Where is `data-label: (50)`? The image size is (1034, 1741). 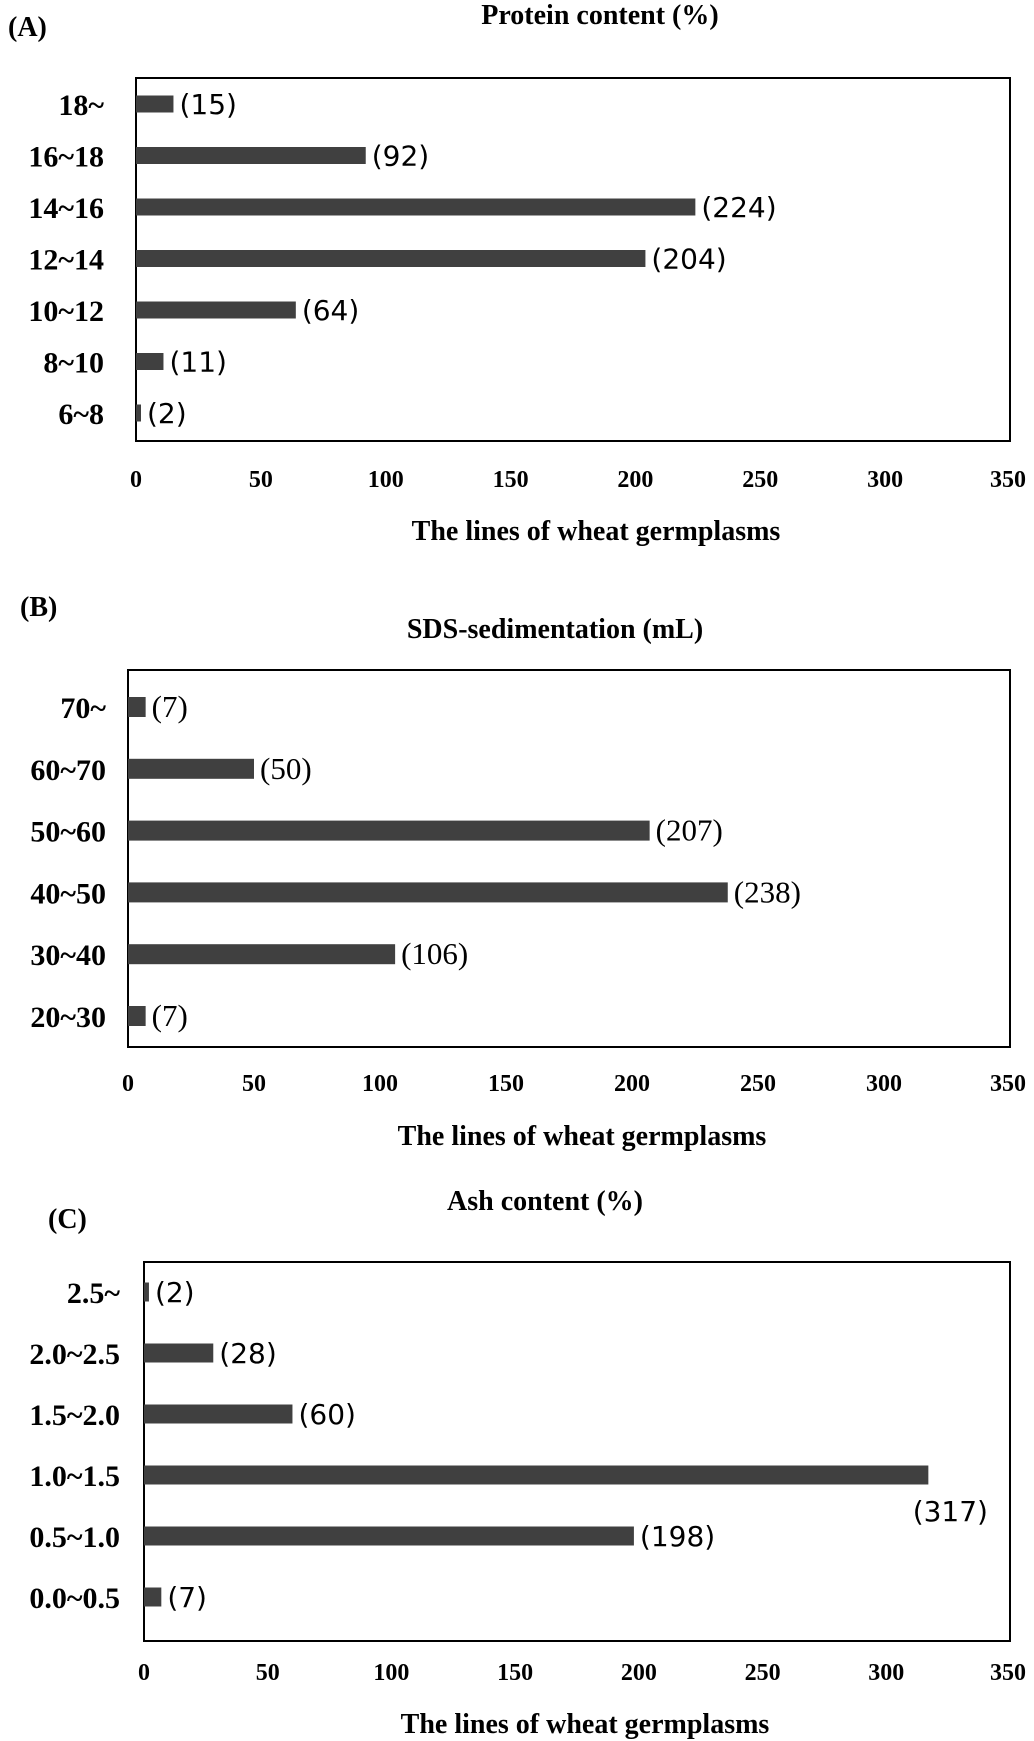 data-label: (50) is located at coordinates (286, 768).